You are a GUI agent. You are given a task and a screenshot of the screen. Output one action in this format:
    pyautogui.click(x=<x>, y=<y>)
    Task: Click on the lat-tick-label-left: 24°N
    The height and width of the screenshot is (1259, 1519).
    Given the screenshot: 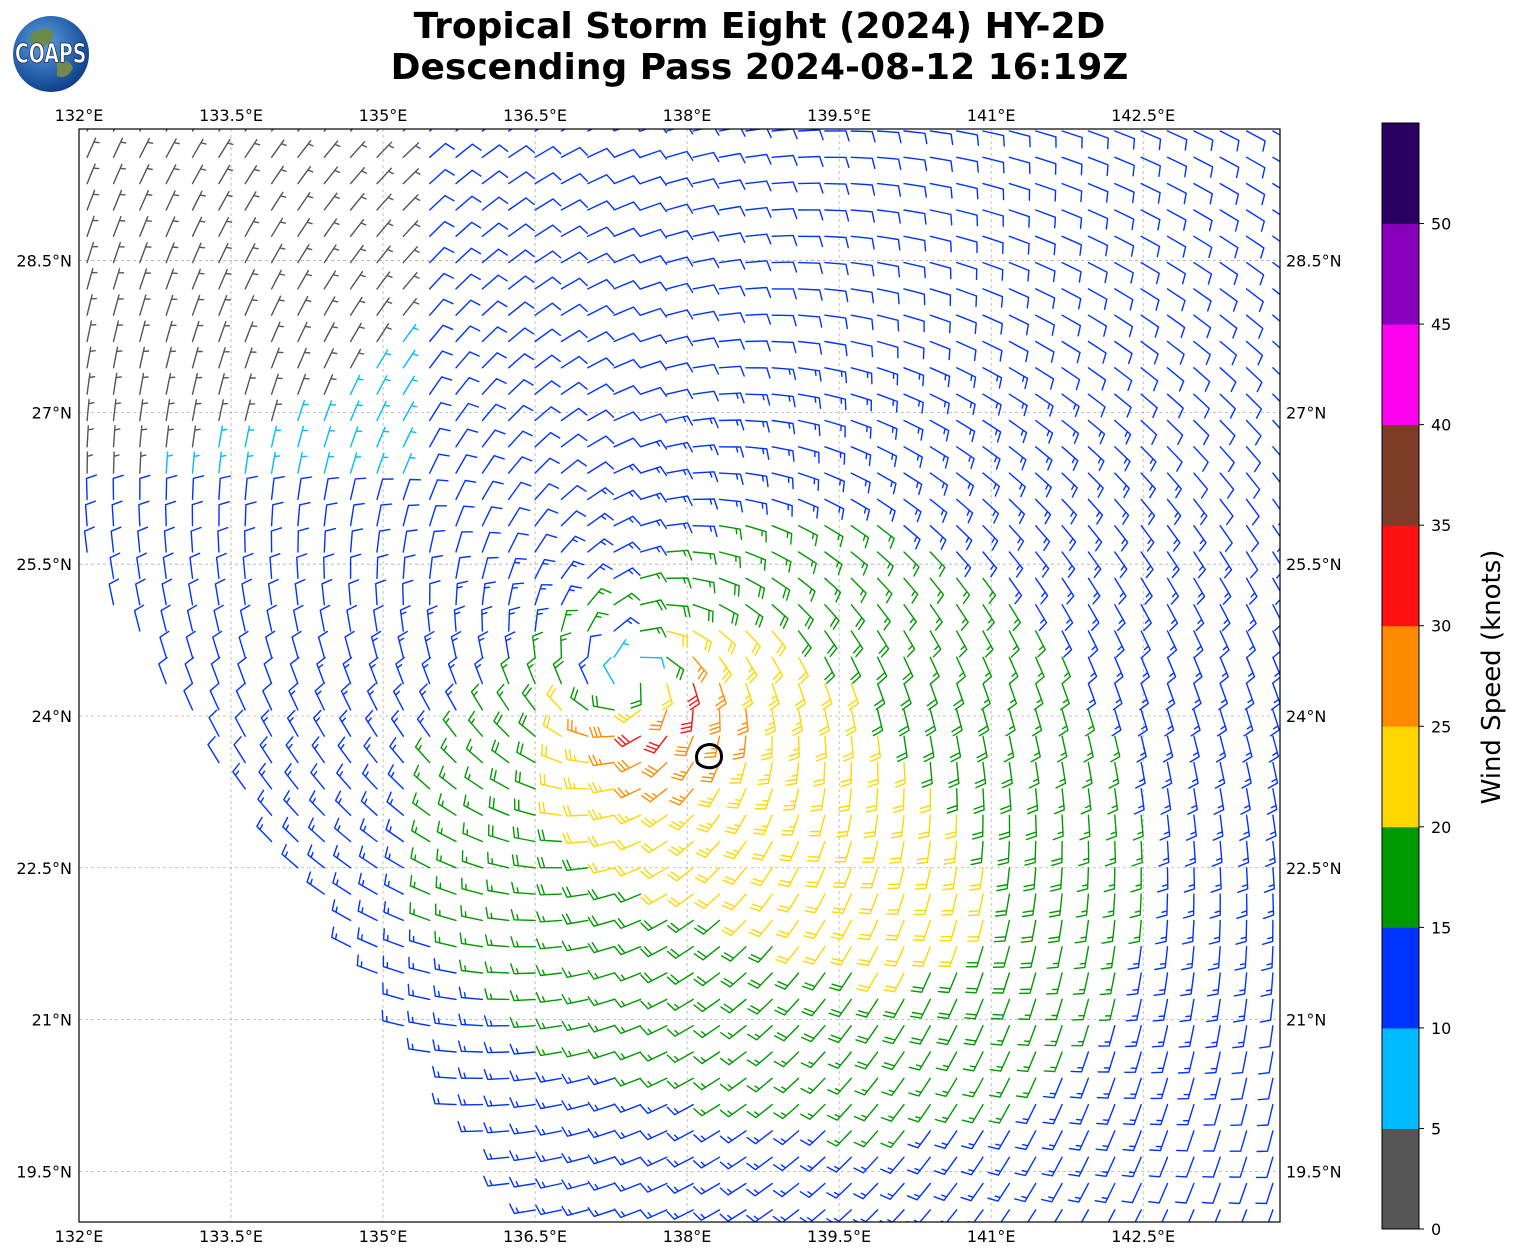 What is the action you would take?
    pyautogui.click(x=52, y=716)
    